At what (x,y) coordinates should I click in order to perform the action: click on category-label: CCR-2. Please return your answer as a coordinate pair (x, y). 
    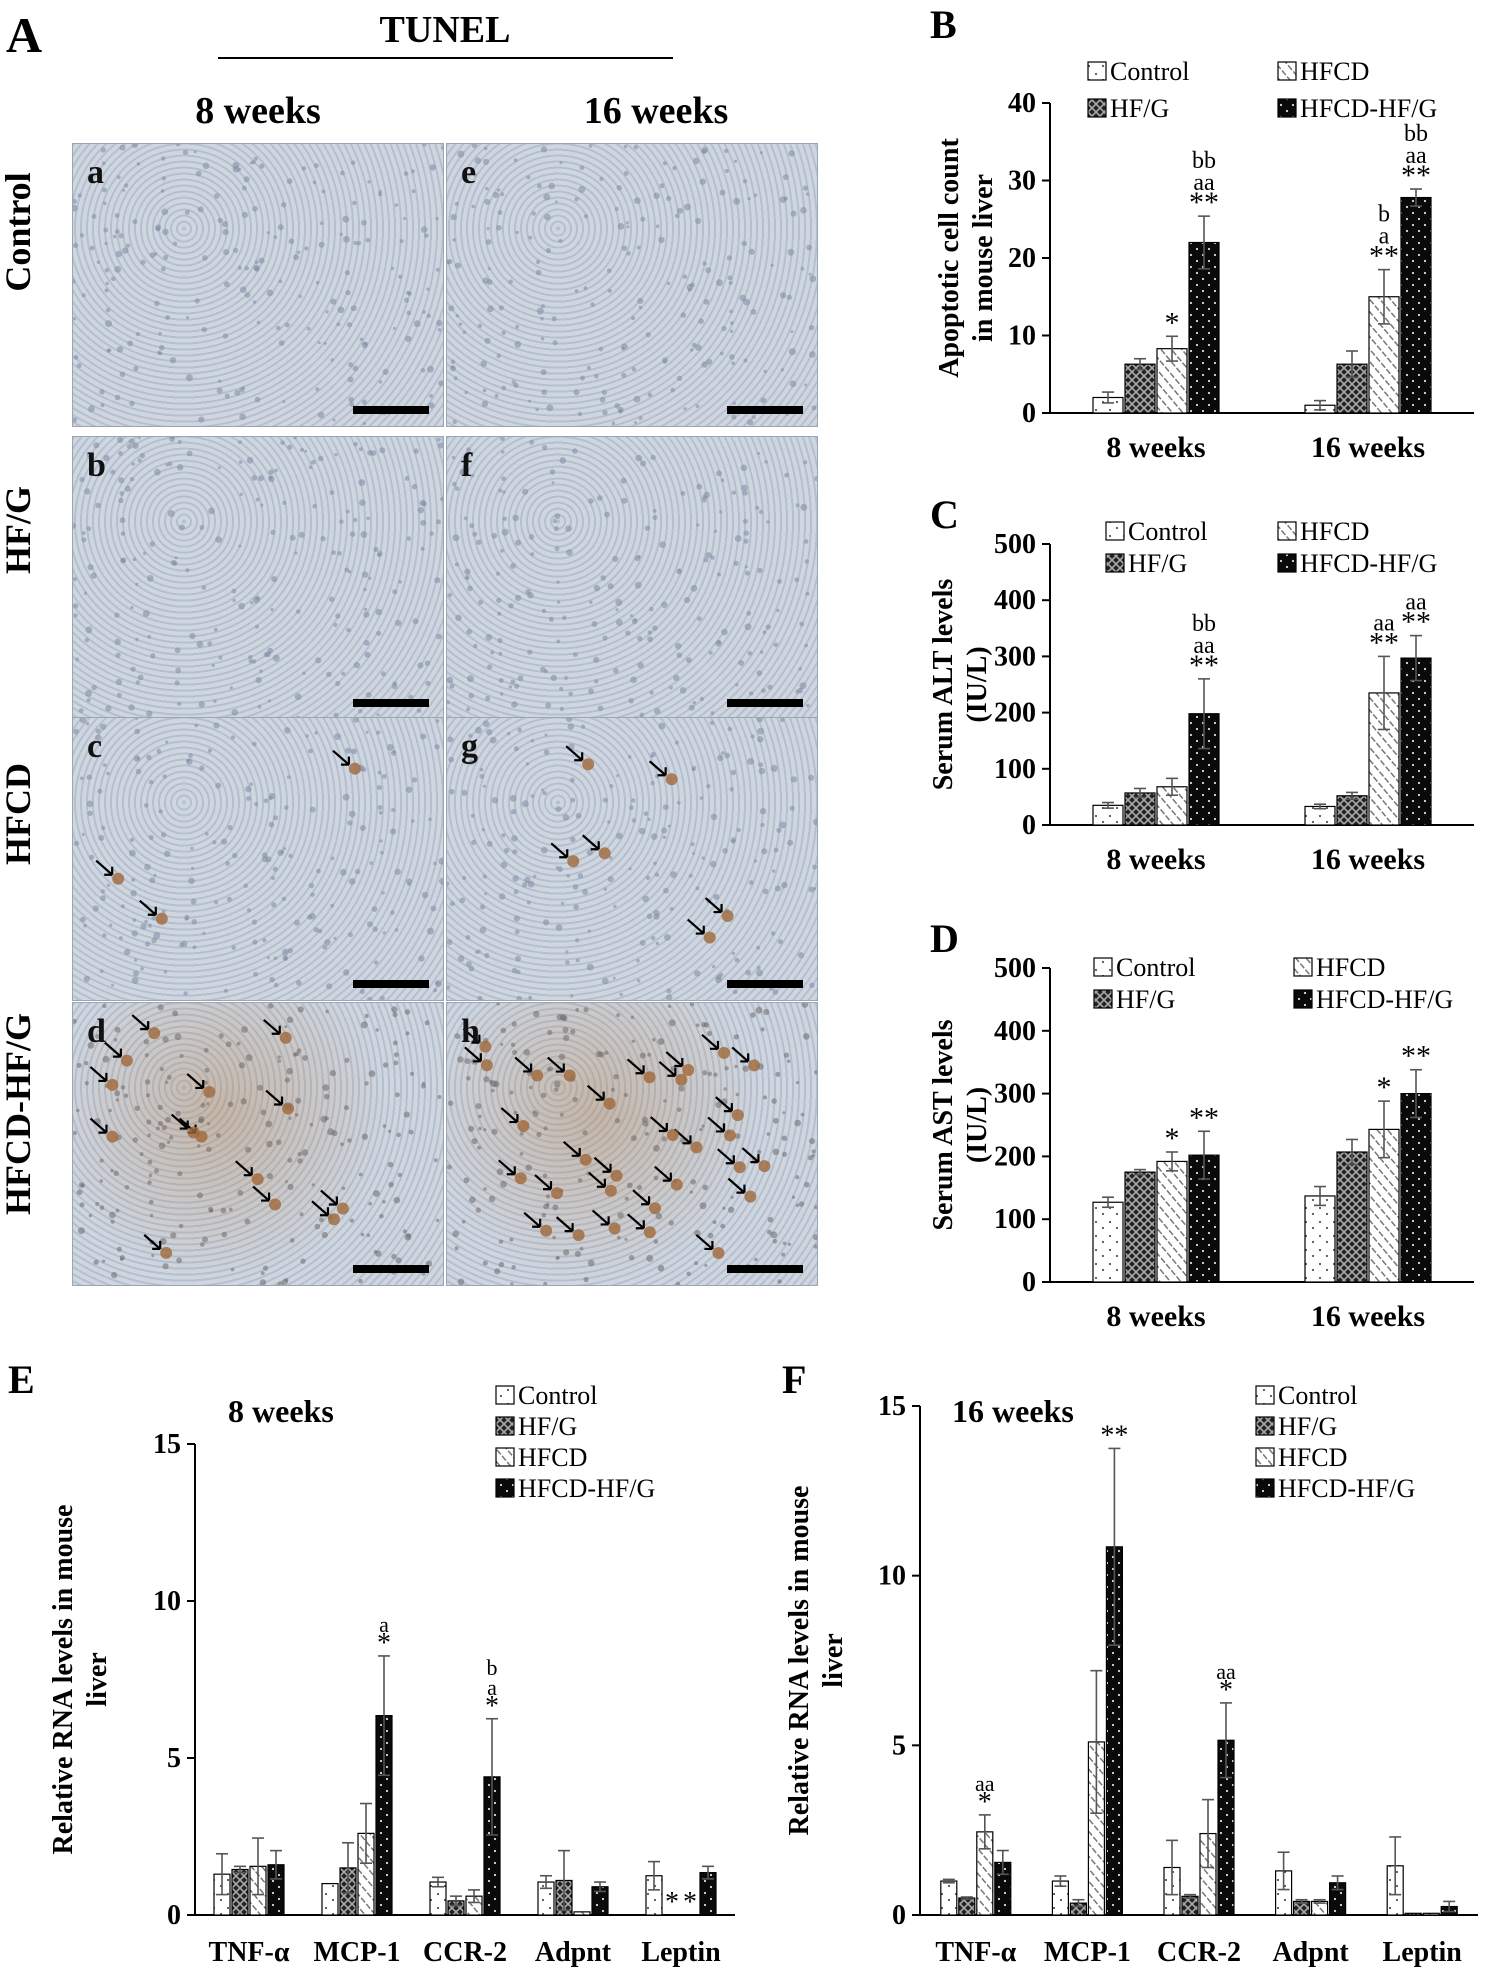
    Looking at the image, I should click on (1199, 1952).